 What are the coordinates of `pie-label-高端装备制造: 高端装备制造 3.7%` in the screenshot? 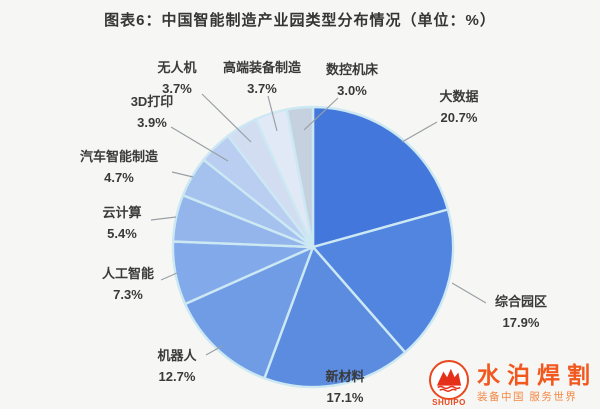 It's located at (262, 78).